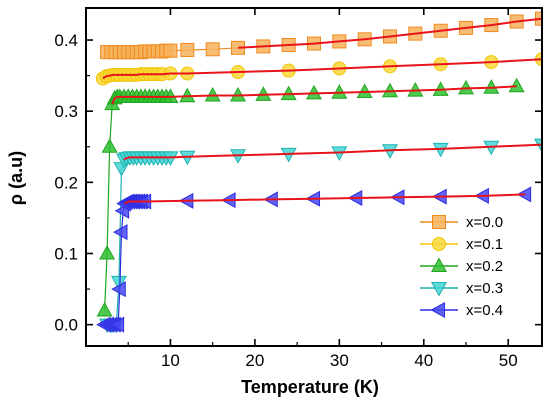  What do you see at coordinates (66, 182) in the screenshot?
I see `y-tick-label: 0.2` at bounding box center [66, 182].